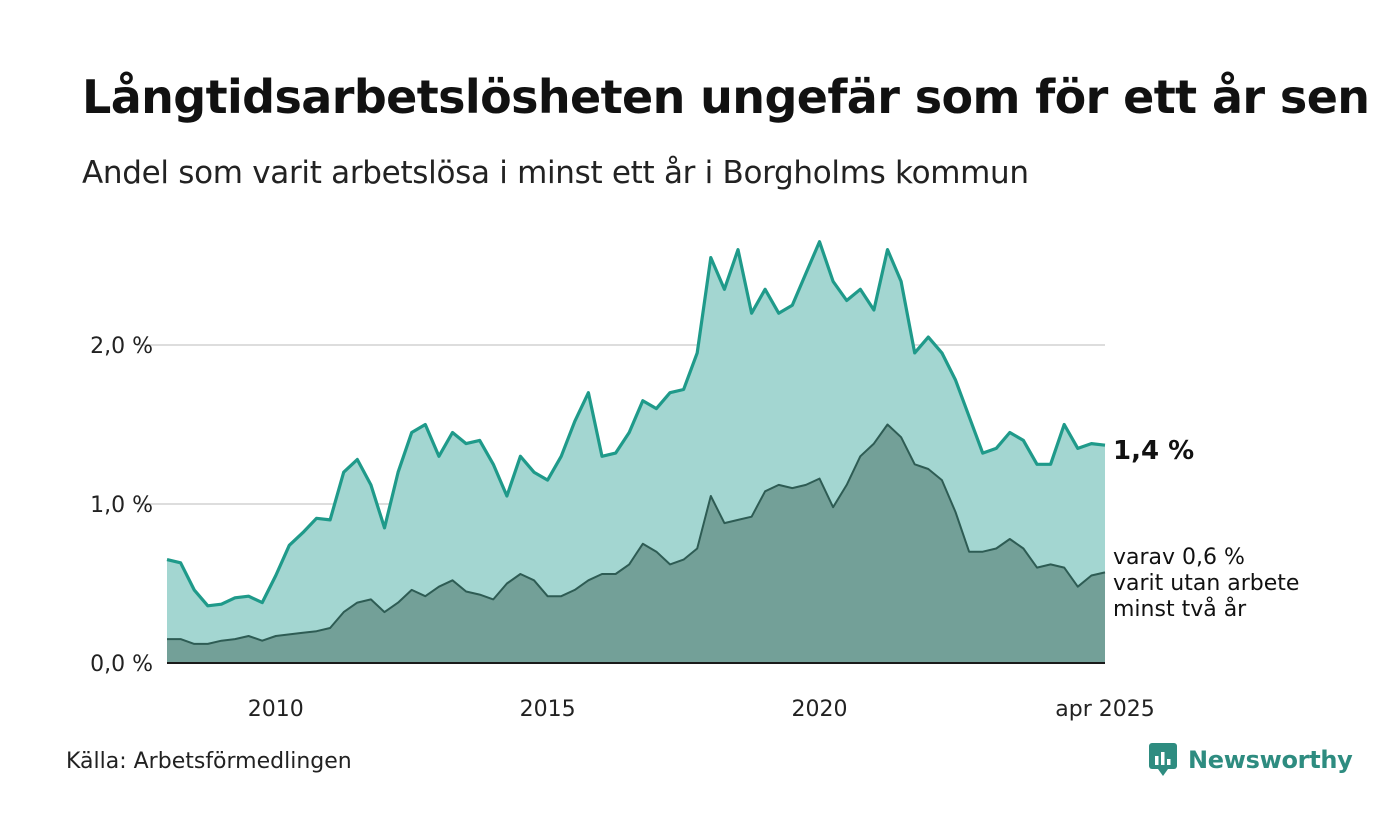  I want to click on source-note: Källa: Arbetsförmedlingen, so click(209, 761).